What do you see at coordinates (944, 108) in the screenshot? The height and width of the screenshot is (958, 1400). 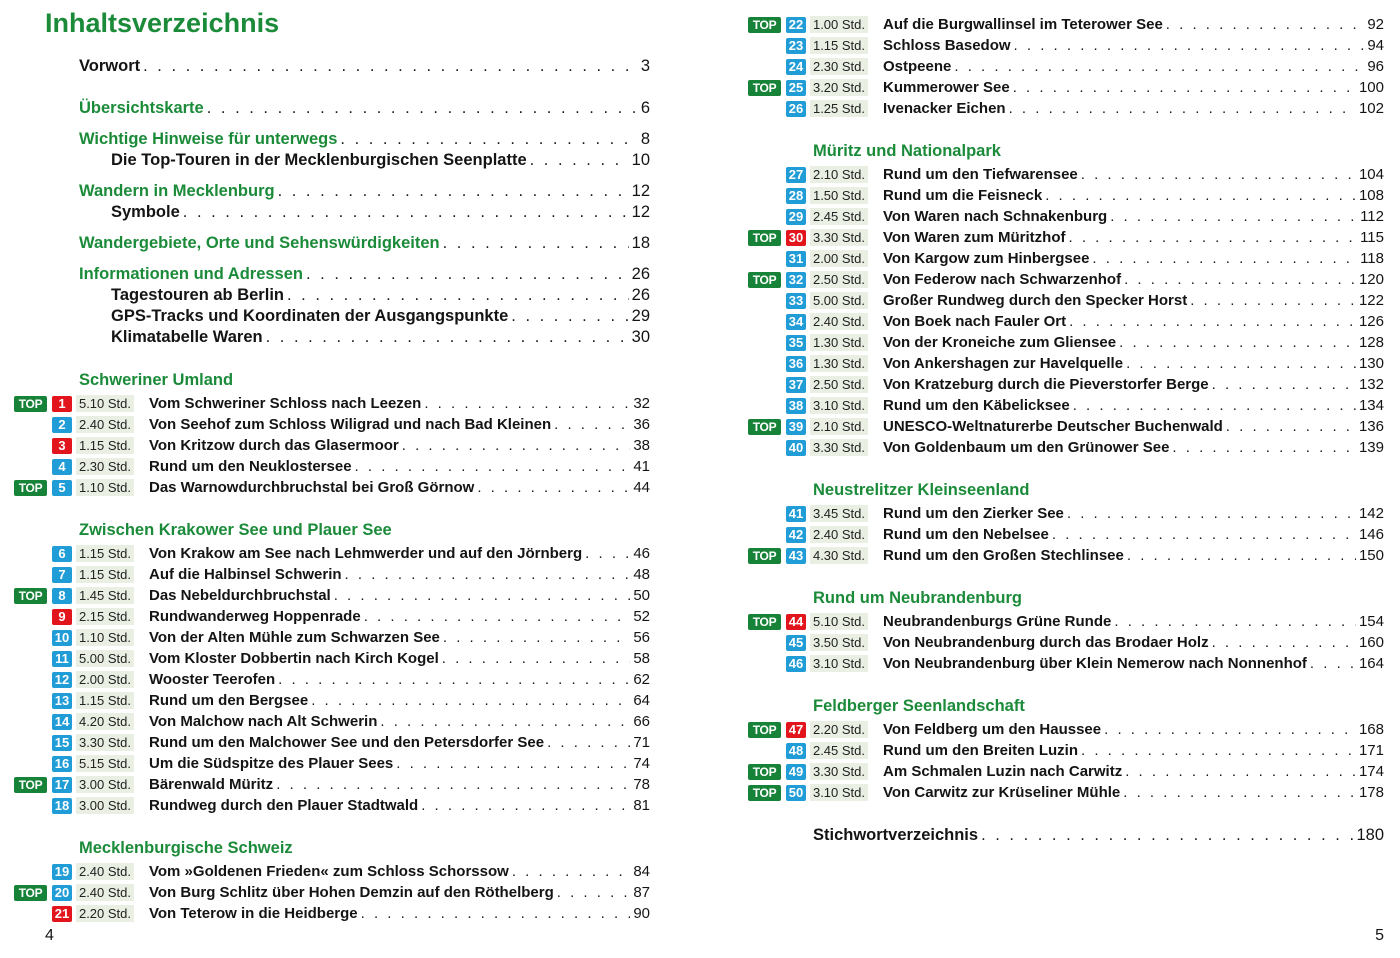 I see `tour-title: Ivenacker Eichen` at bounding box center [944, 108].